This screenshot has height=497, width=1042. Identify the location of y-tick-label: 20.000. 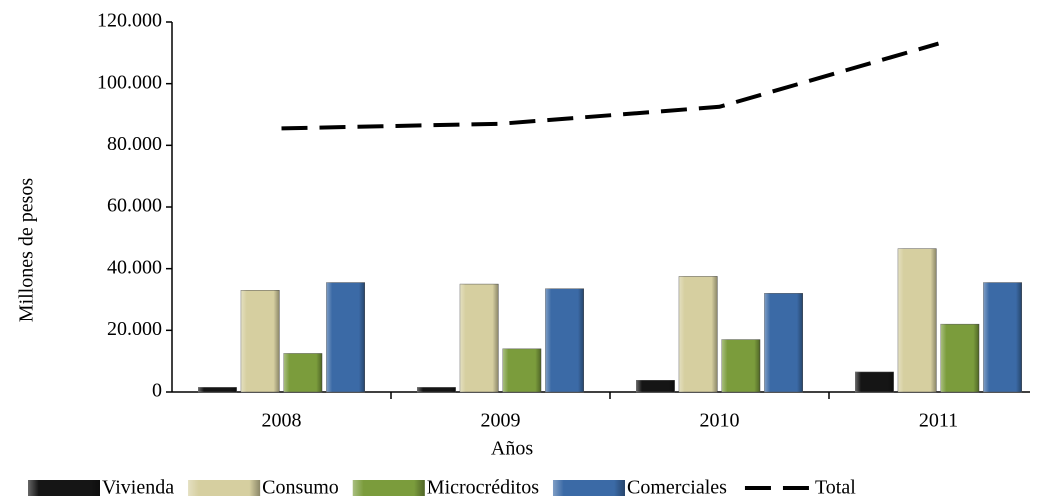
(134, 329).